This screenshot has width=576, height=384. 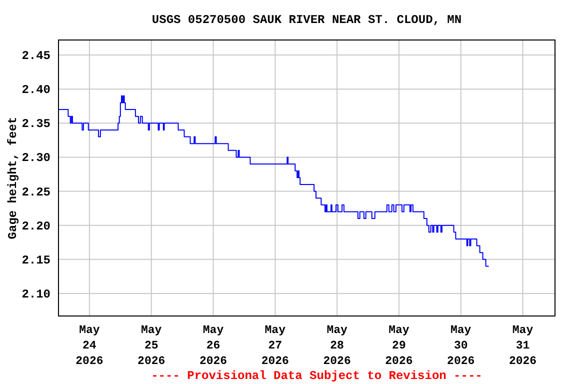 What do you see at coordinates (307, 20) in the screenshot?
I see `chart-title: USGS 05270500 SAUK RIVER NEAR ST. CLOUD, MN` at bounding box center [307, 20].